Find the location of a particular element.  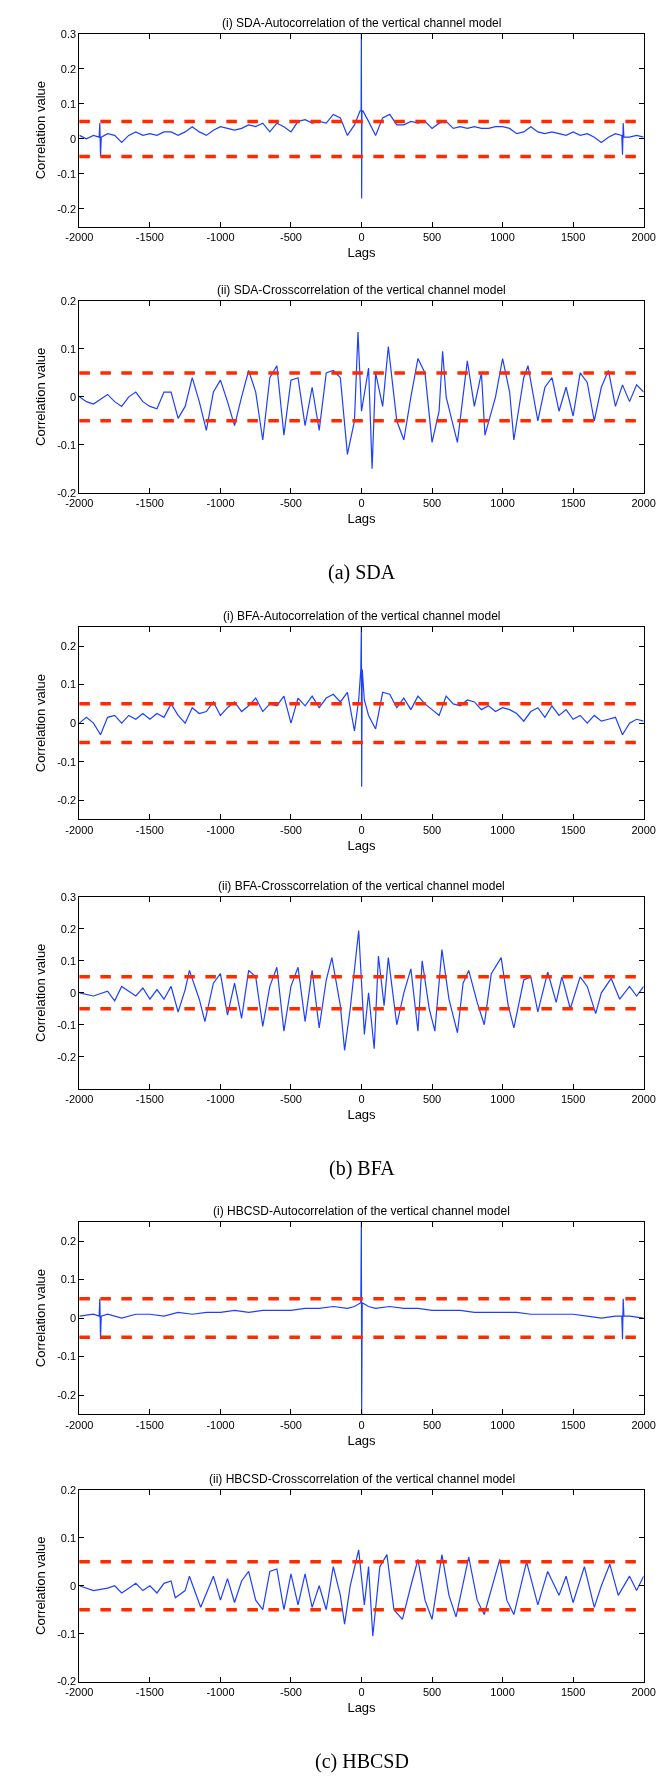

chart-title: (i) HBCSD-Autocorrelation of the vertical channel model is located at coordinates (361, 1211).